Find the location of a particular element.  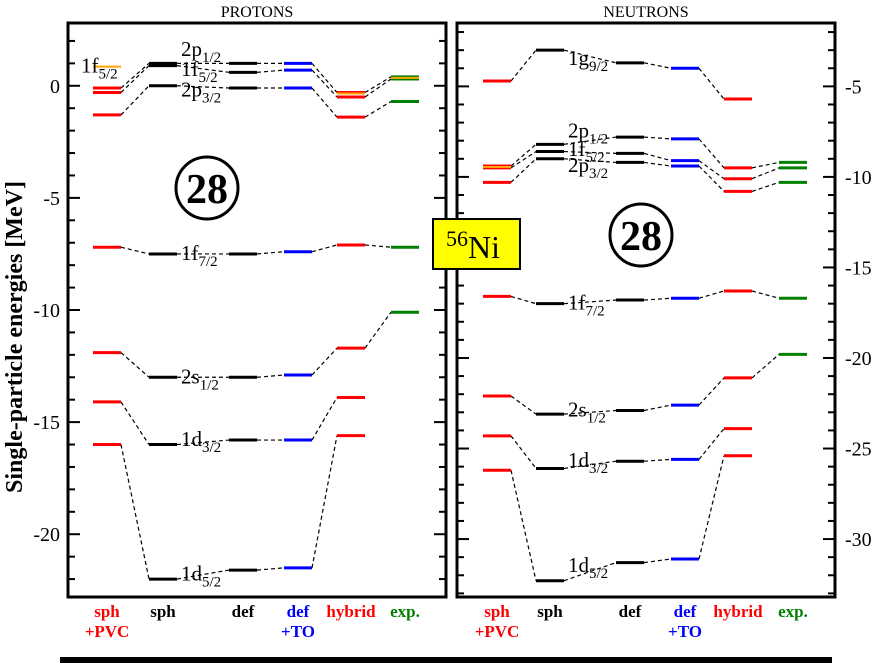

orbital-label-0-1: 2p1/2 is located at coordinates (201, 51).